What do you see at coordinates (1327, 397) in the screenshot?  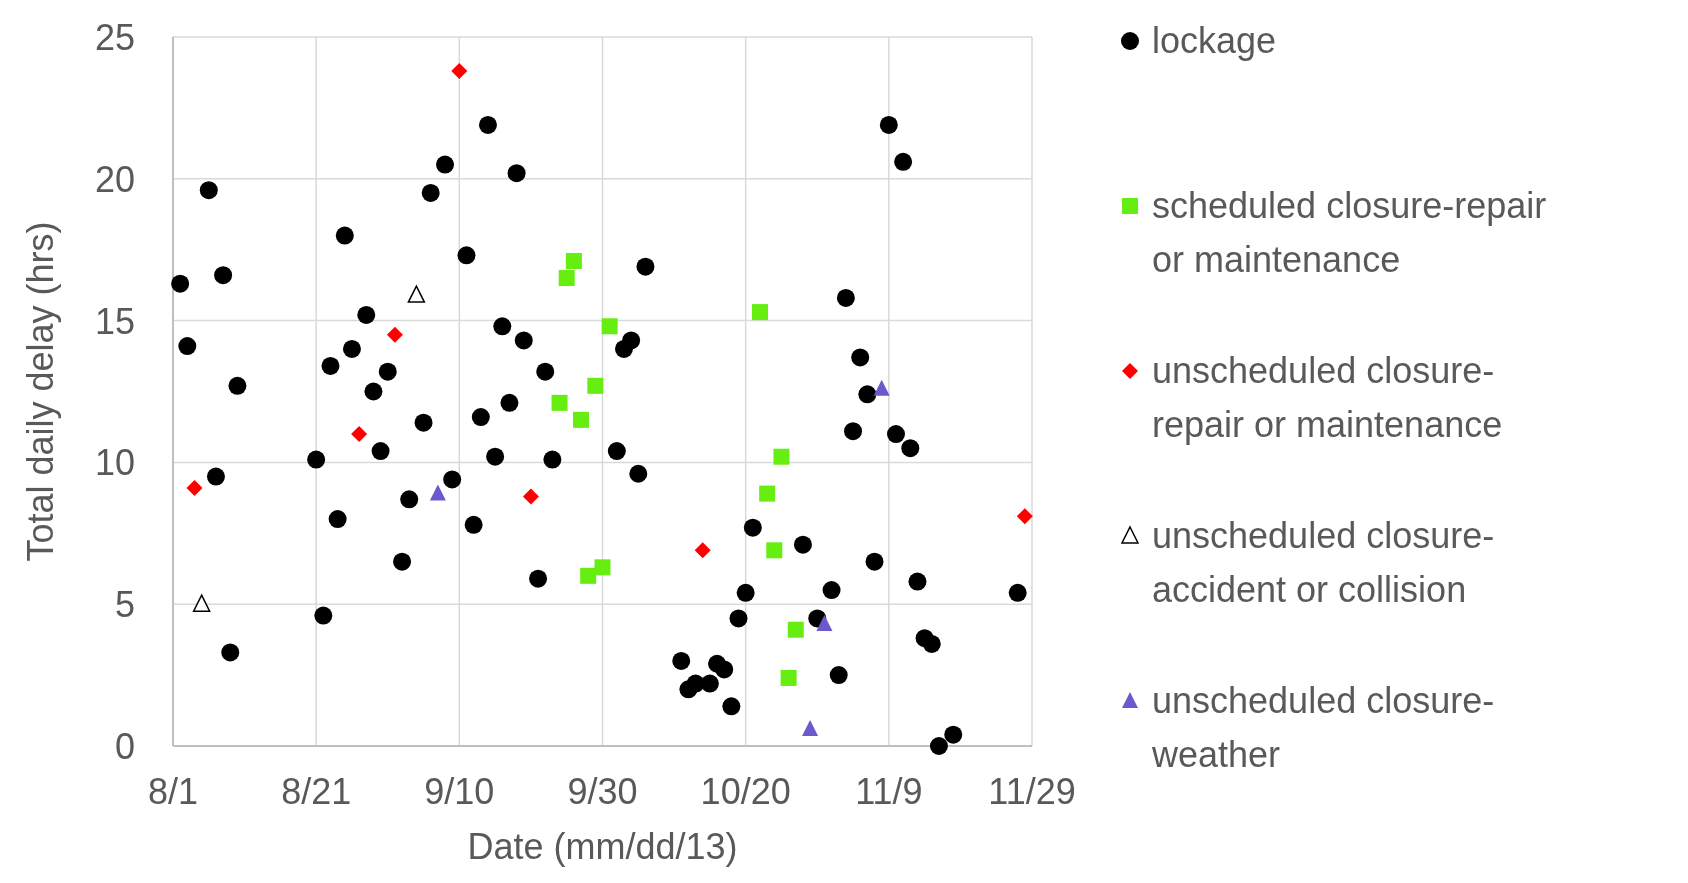 I see `legend-label: unscheduled closure-repair or maintenance` at bounding box center [1327, 397].